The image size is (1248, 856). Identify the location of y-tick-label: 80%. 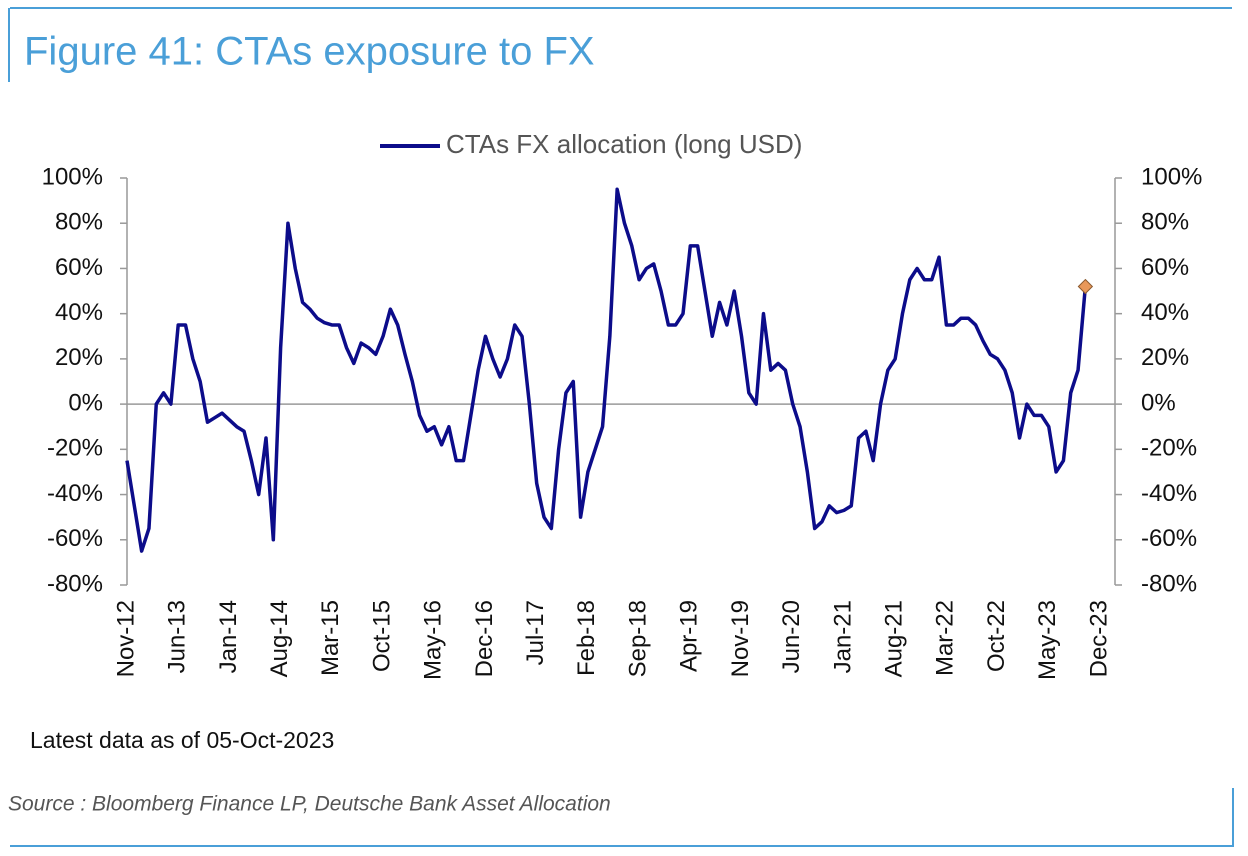
(79, 222).